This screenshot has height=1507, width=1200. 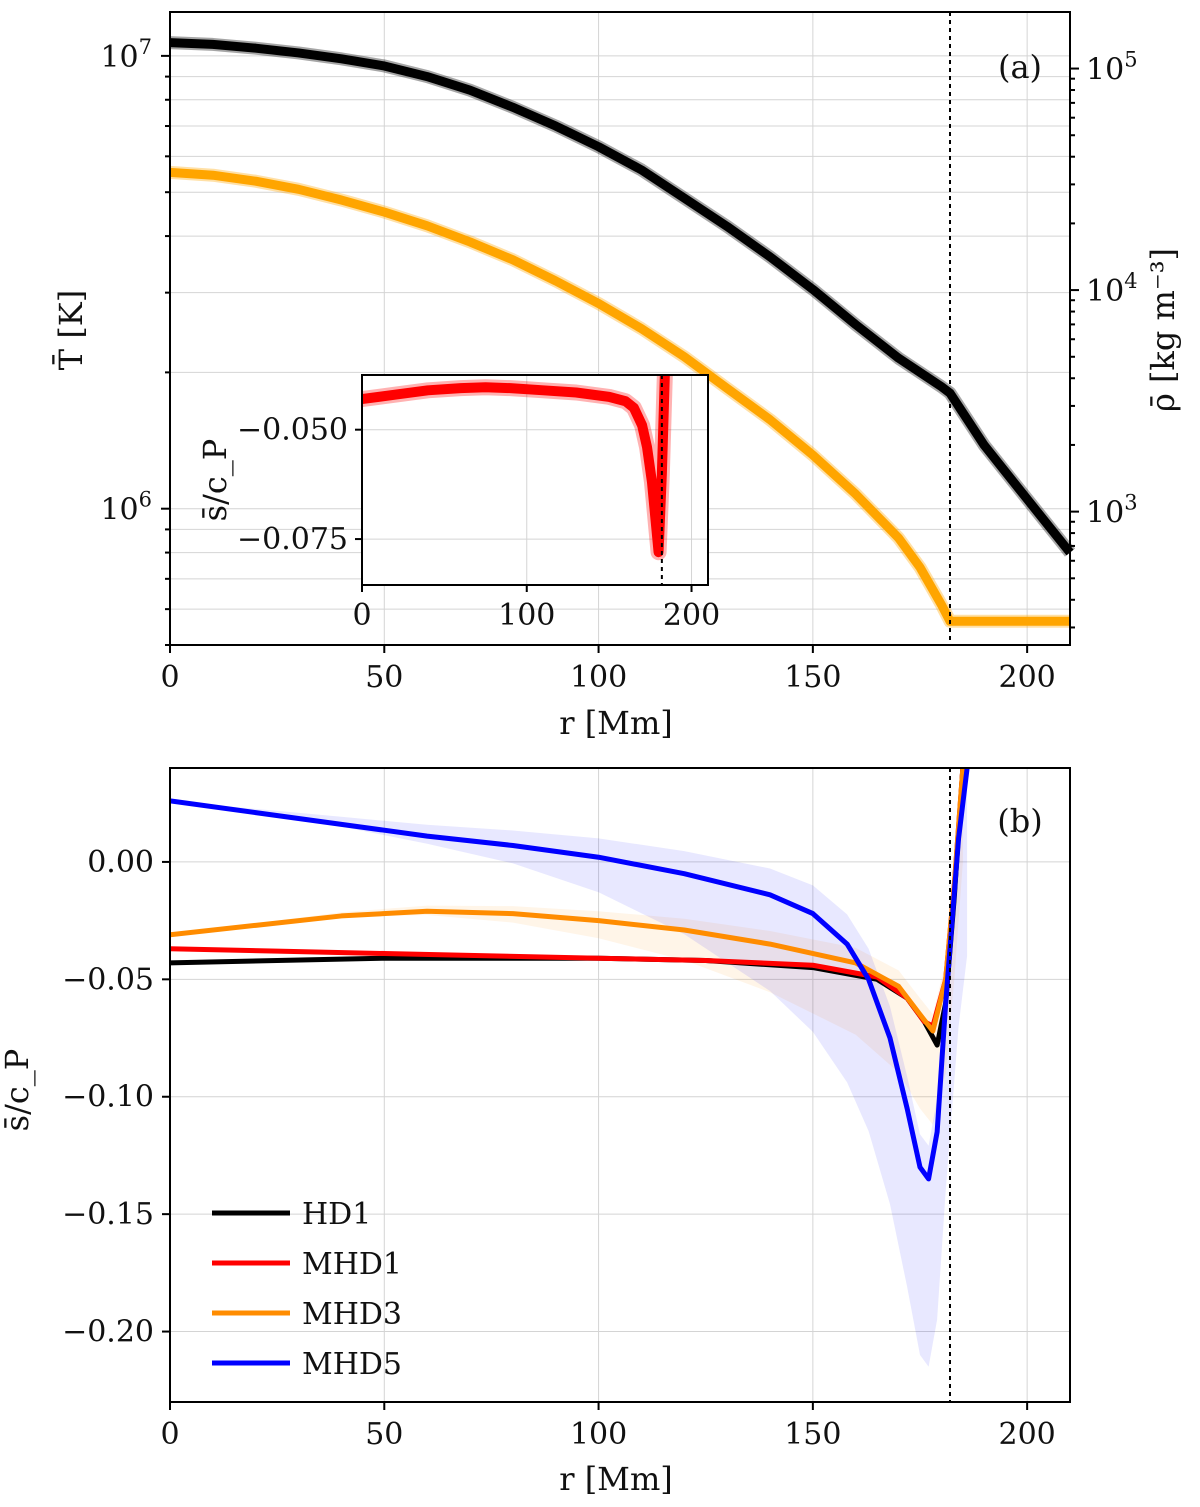 What do you see at coordinates (215, 480) in the screenshot?
I see `inset-y-axis-label: s̄/c_P` at bounding box center [215, 480].